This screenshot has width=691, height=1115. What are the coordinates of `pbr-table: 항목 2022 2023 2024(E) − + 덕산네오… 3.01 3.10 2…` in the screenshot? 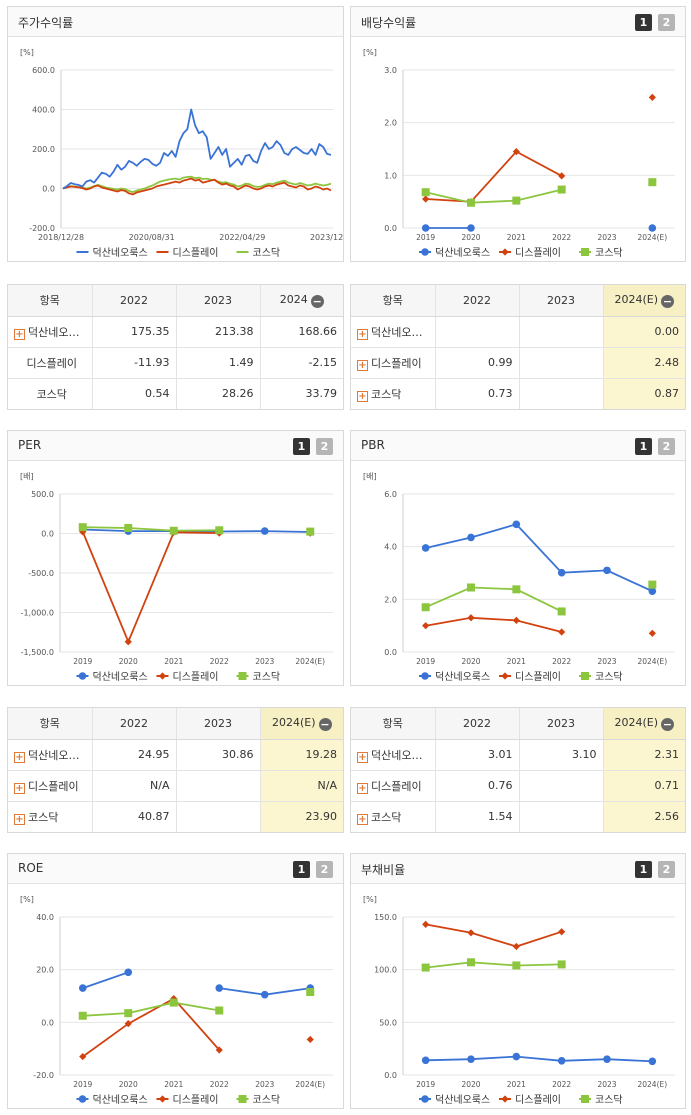 It's located at (518, 770).